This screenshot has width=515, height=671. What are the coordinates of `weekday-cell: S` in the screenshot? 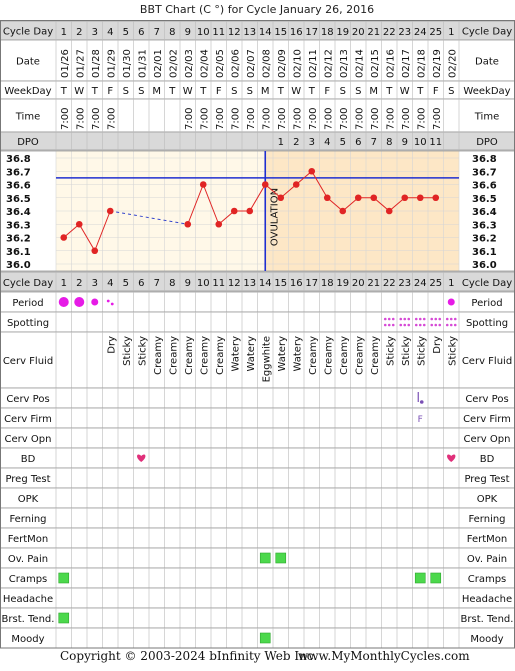 It's located at (126, 91).